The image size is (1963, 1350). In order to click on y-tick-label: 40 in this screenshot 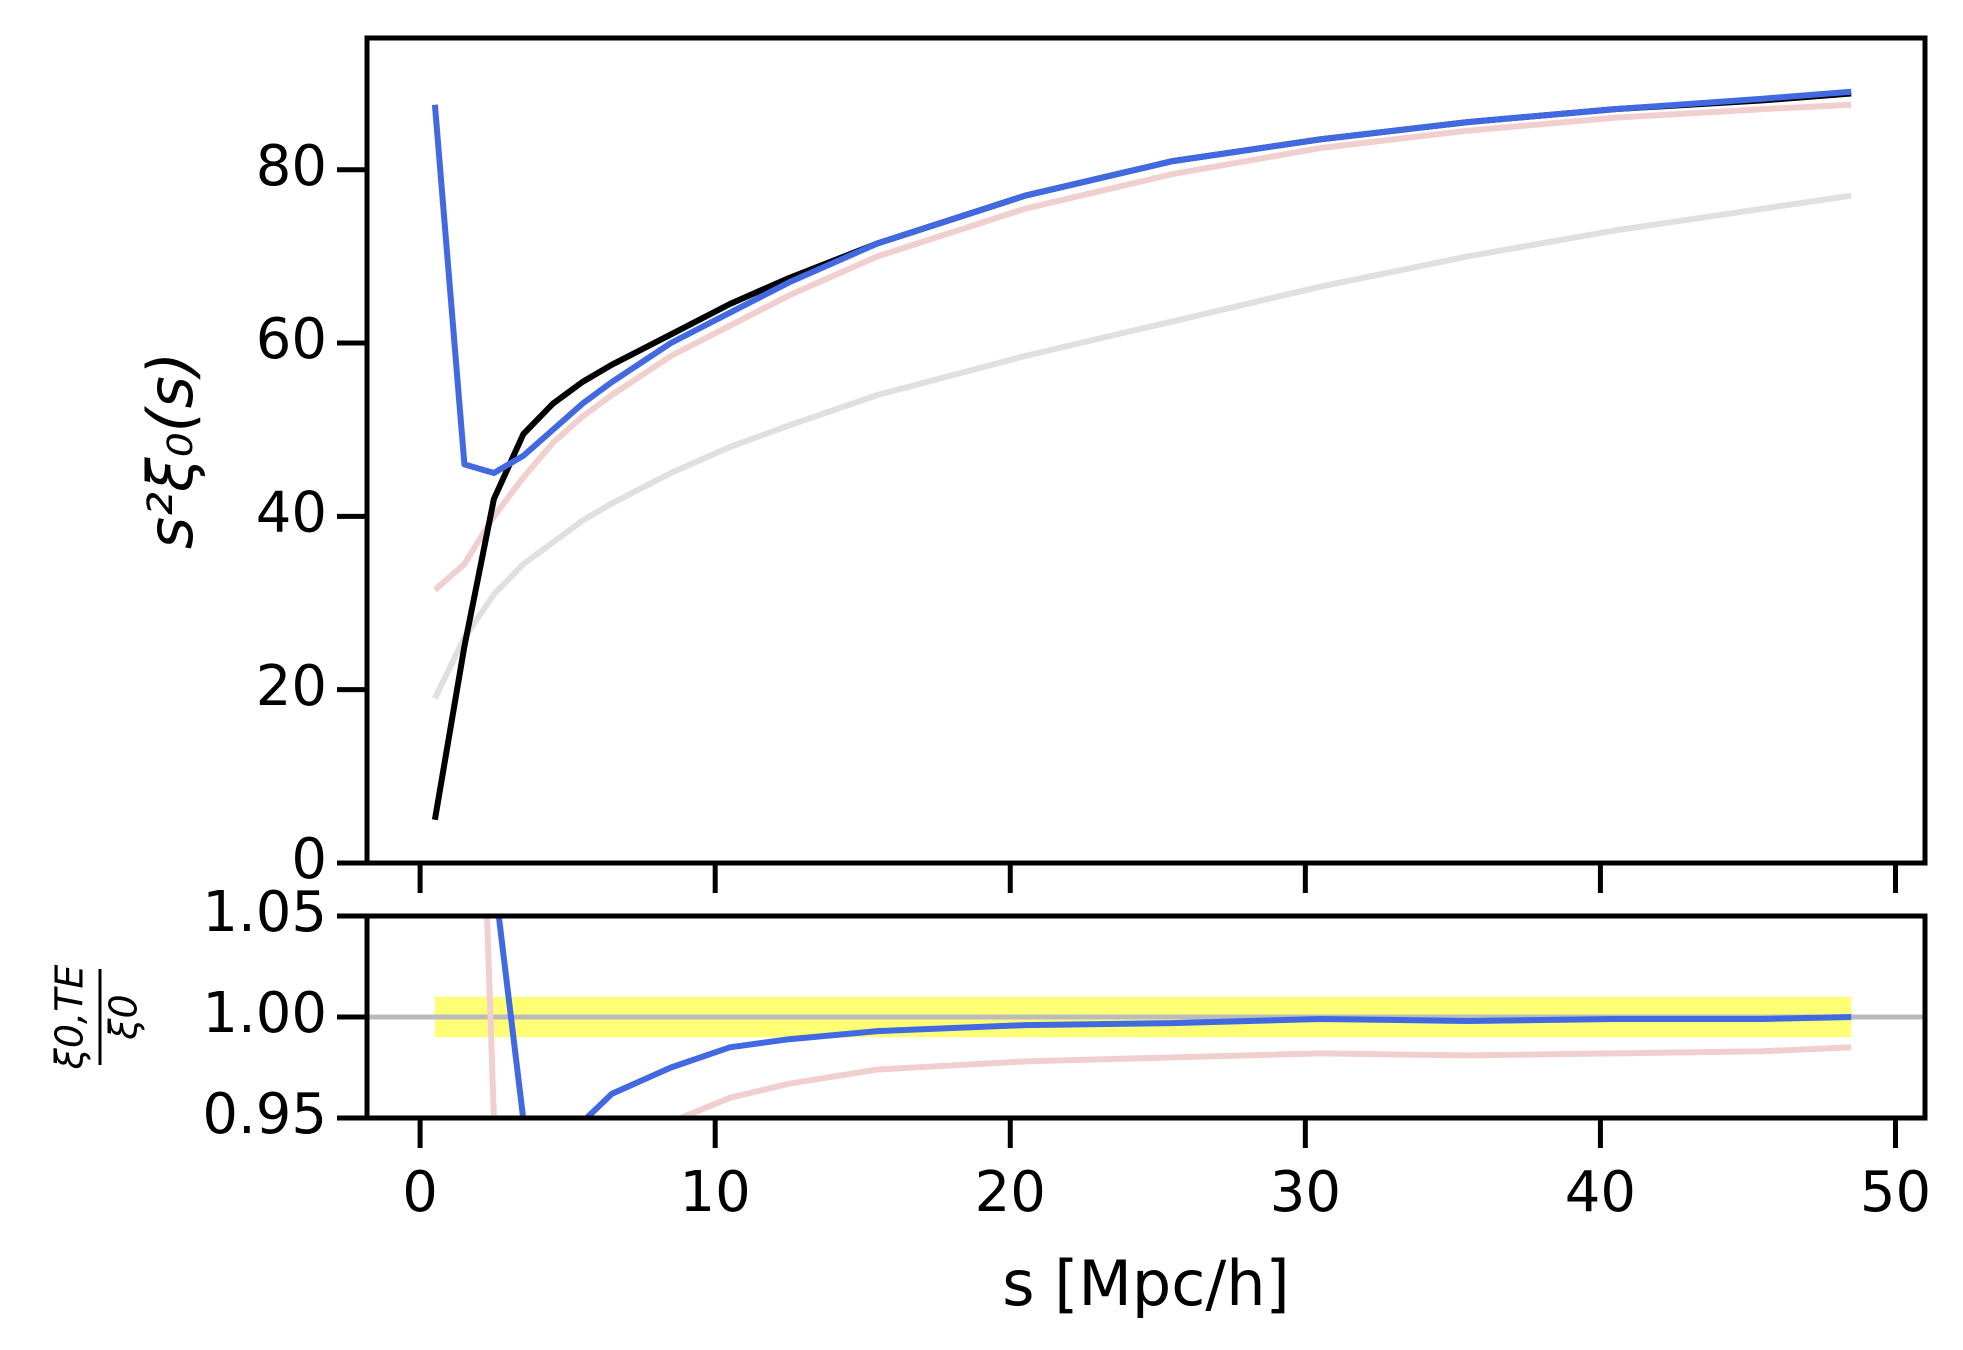, I will do `click(291, 513)`.